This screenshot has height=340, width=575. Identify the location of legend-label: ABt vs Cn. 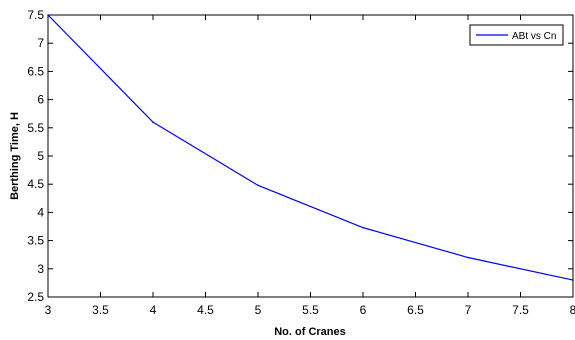
(534, 36).